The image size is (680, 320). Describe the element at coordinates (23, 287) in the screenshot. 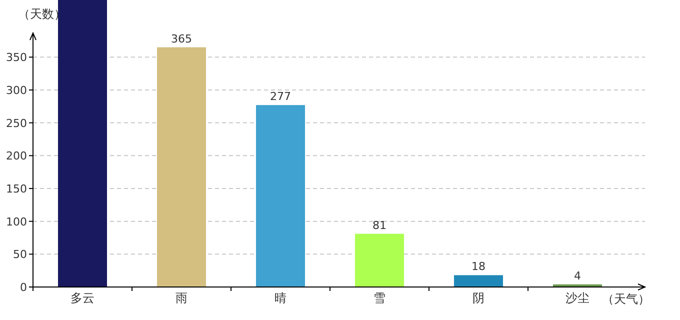

I see `y-tick-label: 0` at that location.